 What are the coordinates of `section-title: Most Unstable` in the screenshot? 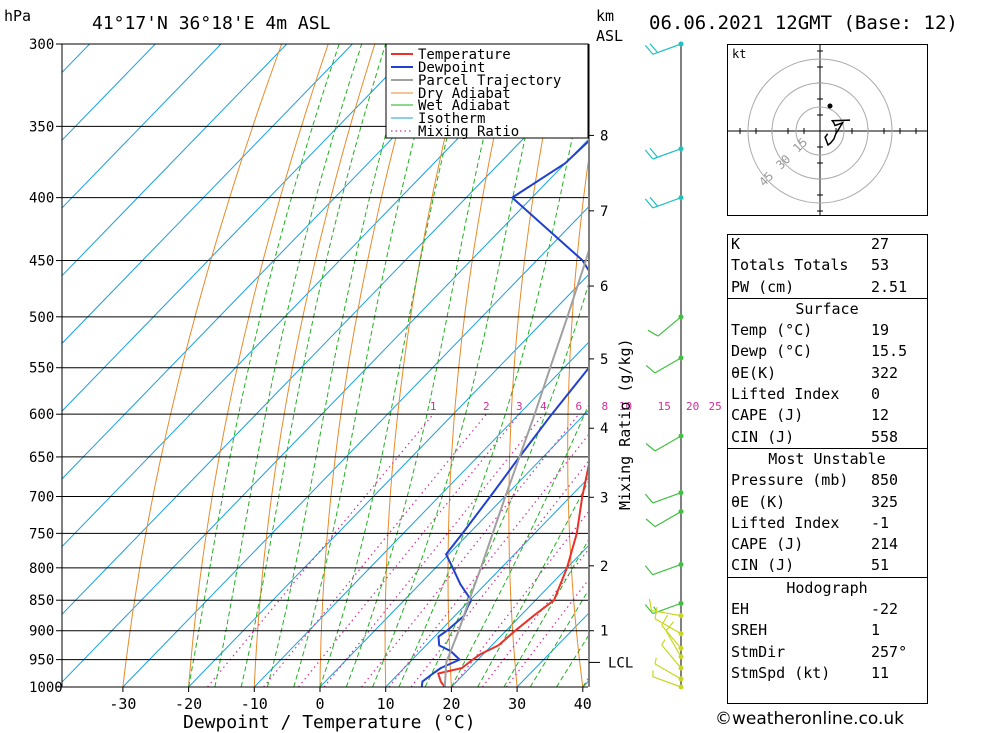 It's located at (827, 459).